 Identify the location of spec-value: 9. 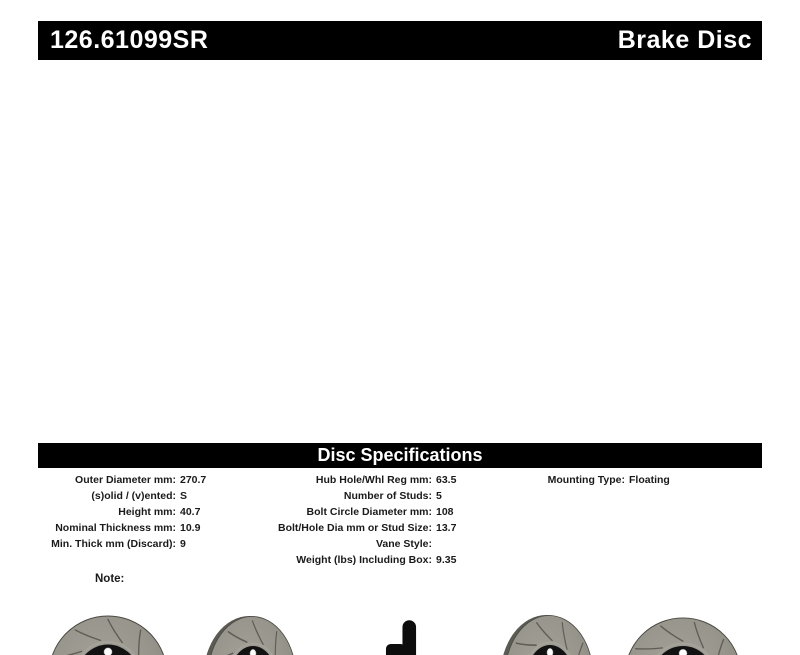
(183, 544).